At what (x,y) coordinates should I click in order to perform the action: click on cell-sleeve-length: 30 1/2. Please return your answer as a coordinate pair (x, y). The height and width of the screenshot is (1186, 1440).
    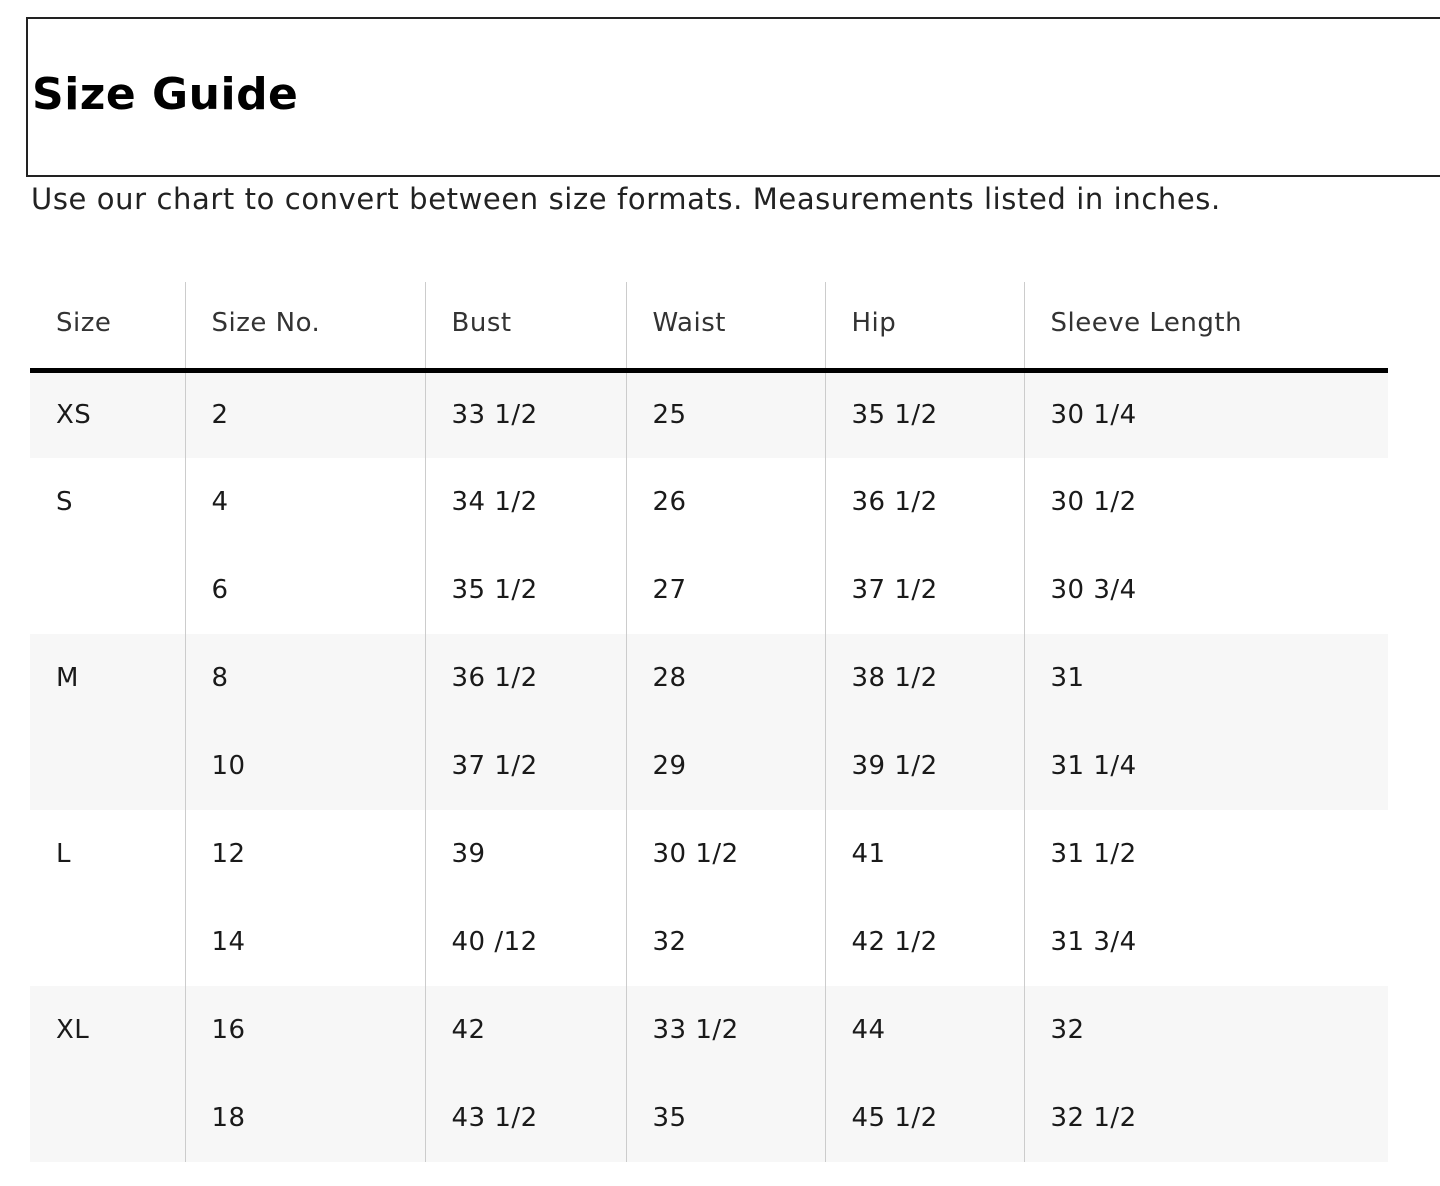
    Looking at the image, I should click on (1205, 502).